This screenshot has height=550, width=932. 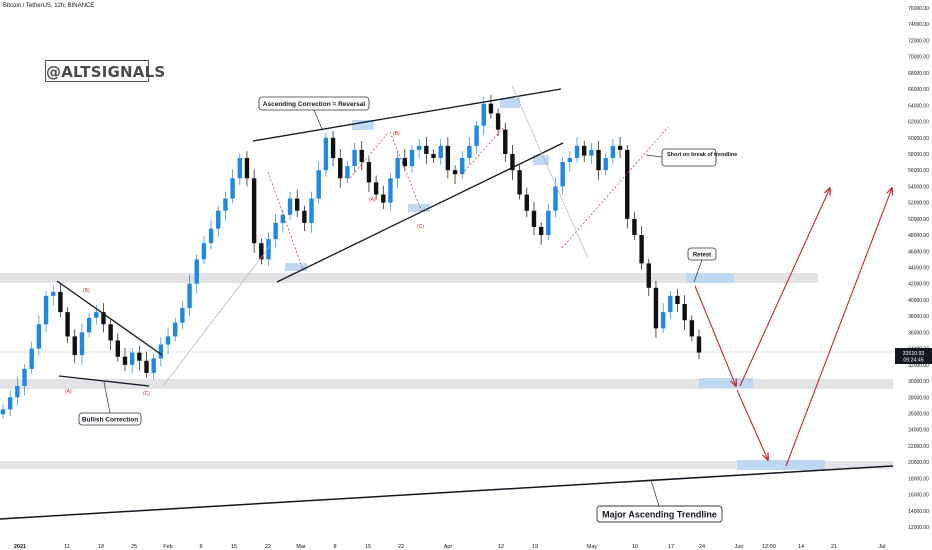 What do you see at coordinates (918, 41) in the screenshot?
I see `y-tick-label: 72000.00` at bounding box center [918, 41].